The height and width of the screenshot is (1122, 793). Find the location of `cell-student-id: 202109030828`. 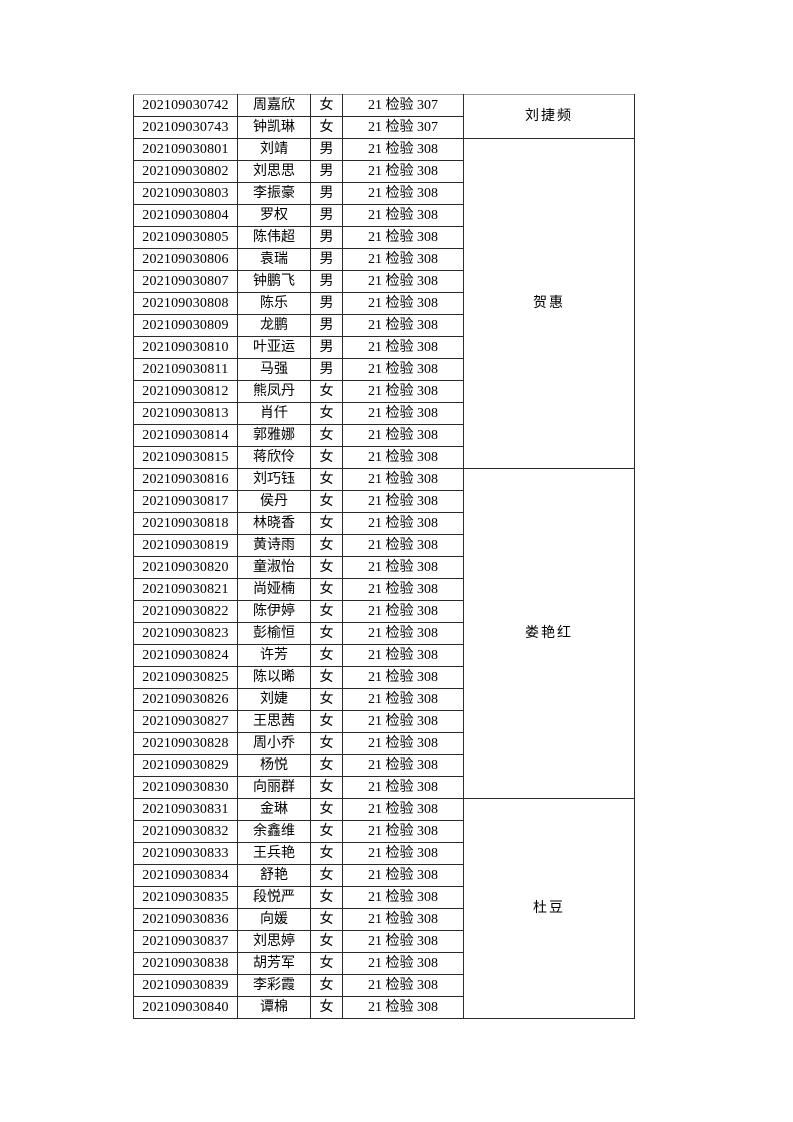

cell-student-id: 202109030828 is located at coordinates (185, 743).